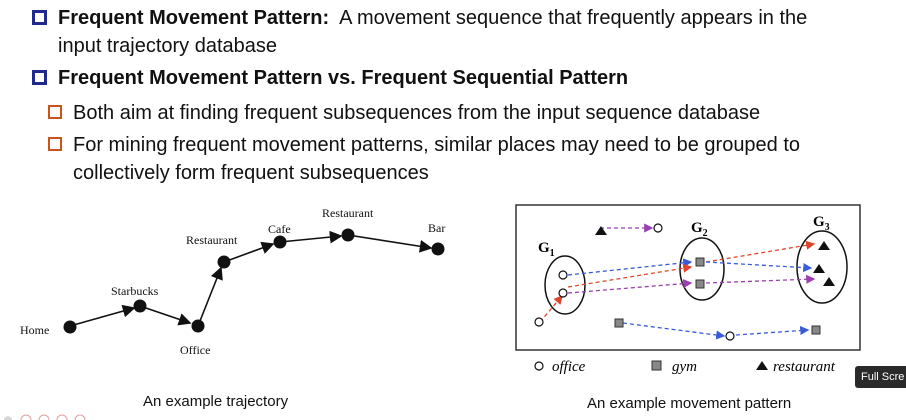  What do you see at coordinates (689, 403) in the screenshot?
I see `pattern-caption: An example movement pattern` at bounding box center [689, 403].